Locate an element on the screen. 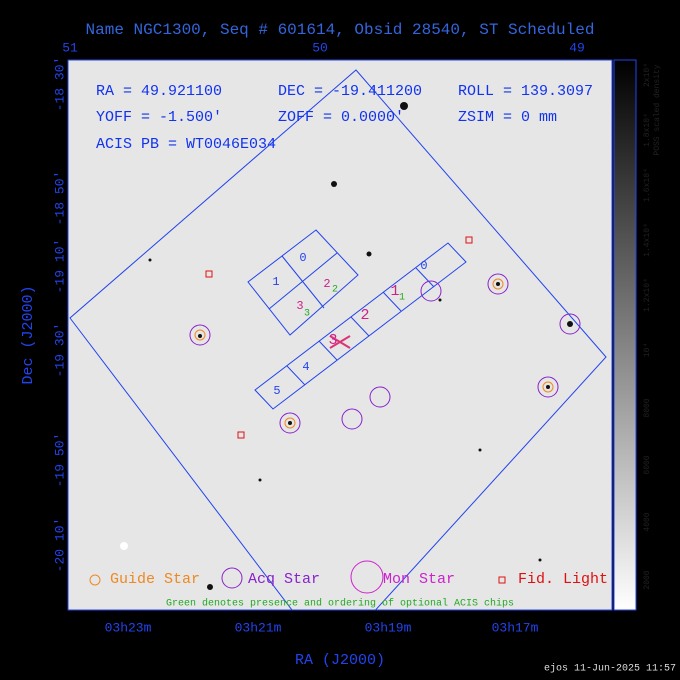 This screenshot has width=680, height=680. x-axis-title: RA (J2000) is located at coordinates (340, 660).